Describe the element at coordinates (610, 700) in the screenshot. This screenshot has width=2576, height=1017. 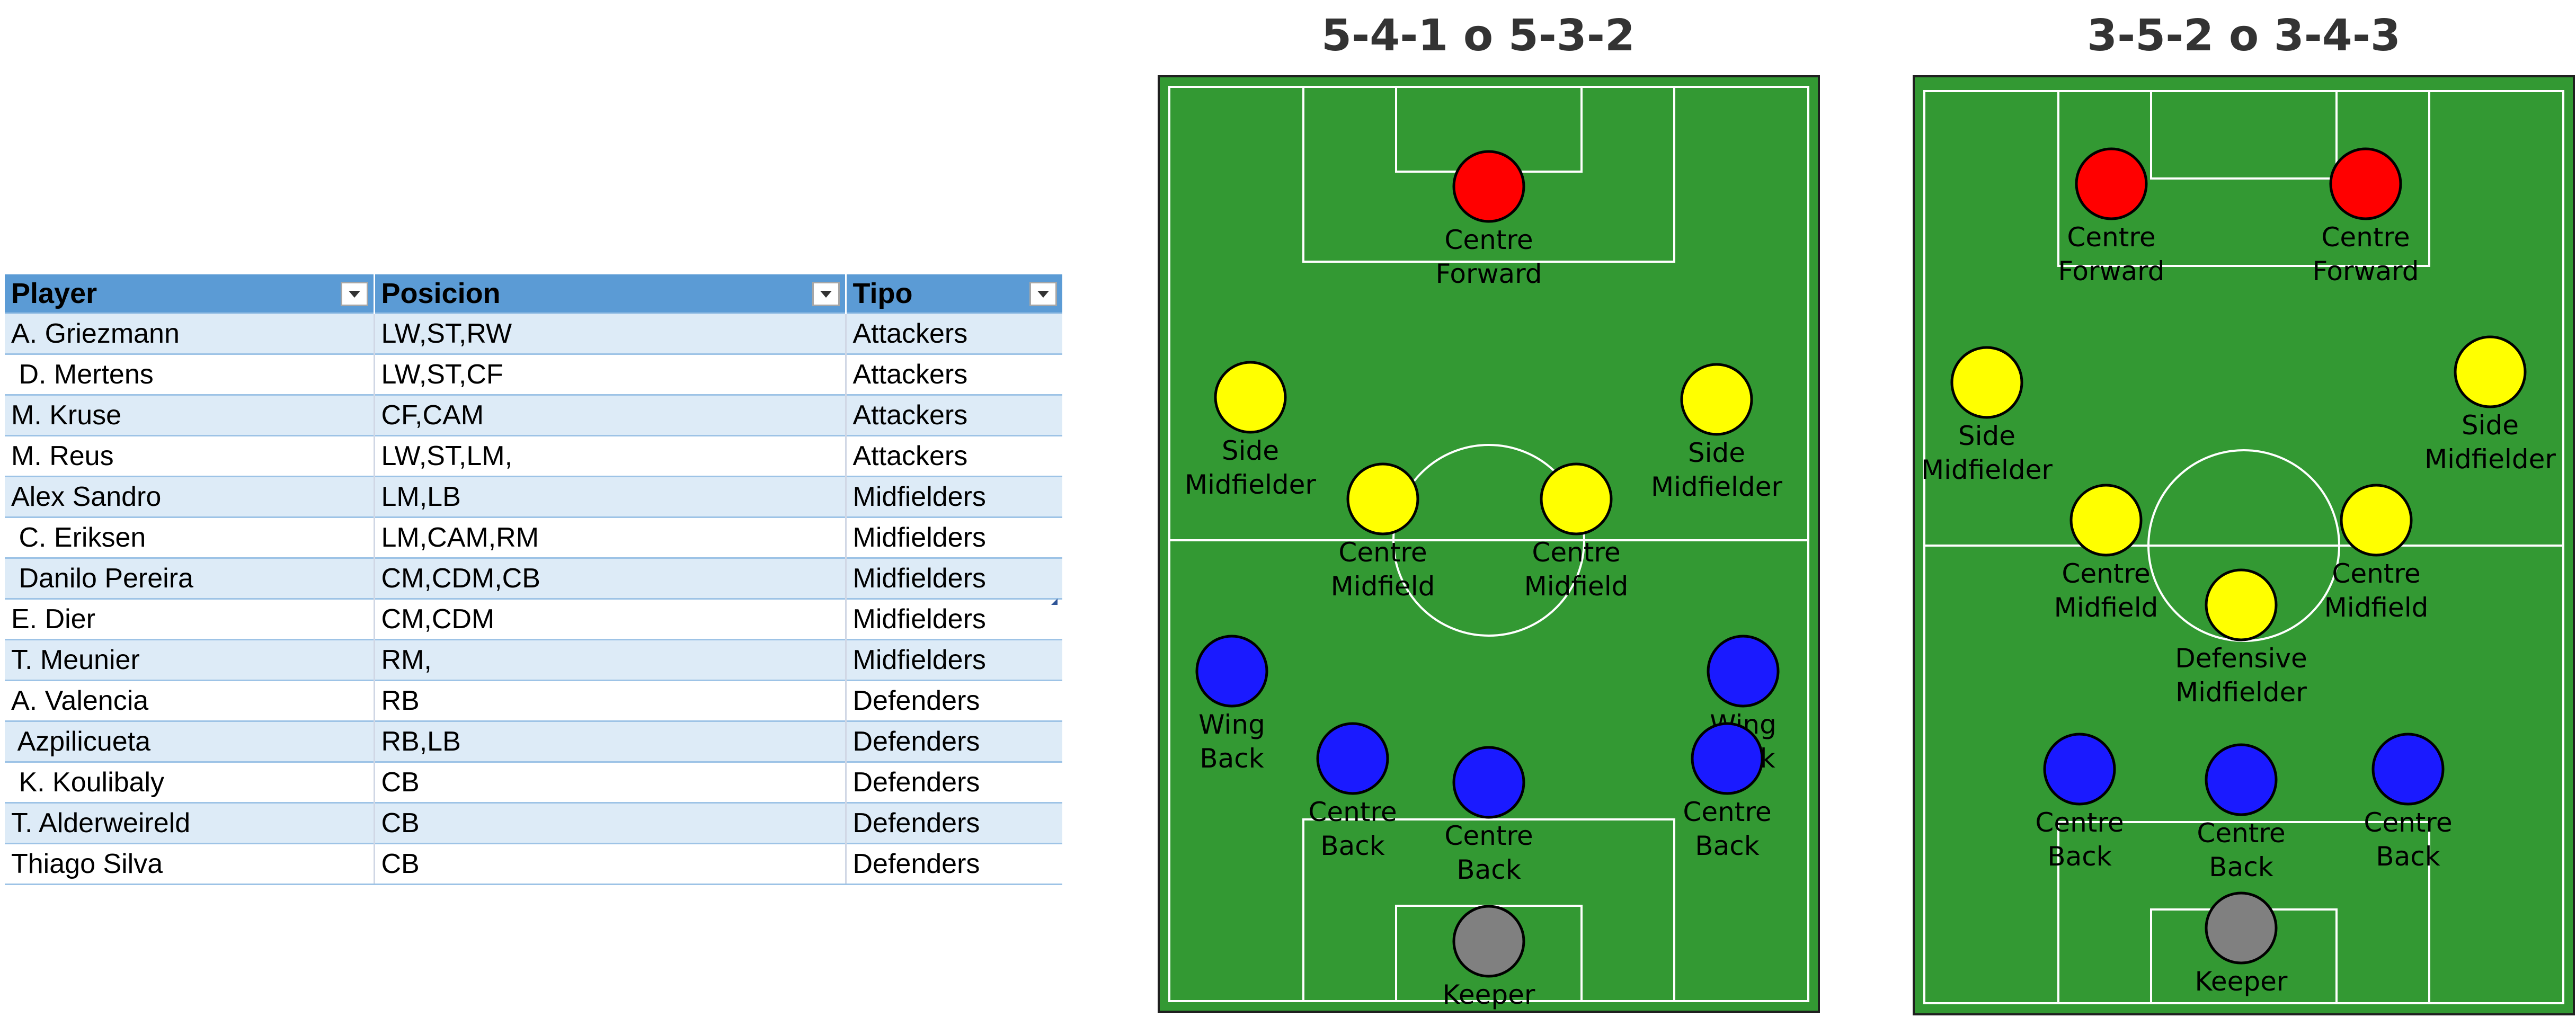
I see `cell-posicion: RB` at that location.